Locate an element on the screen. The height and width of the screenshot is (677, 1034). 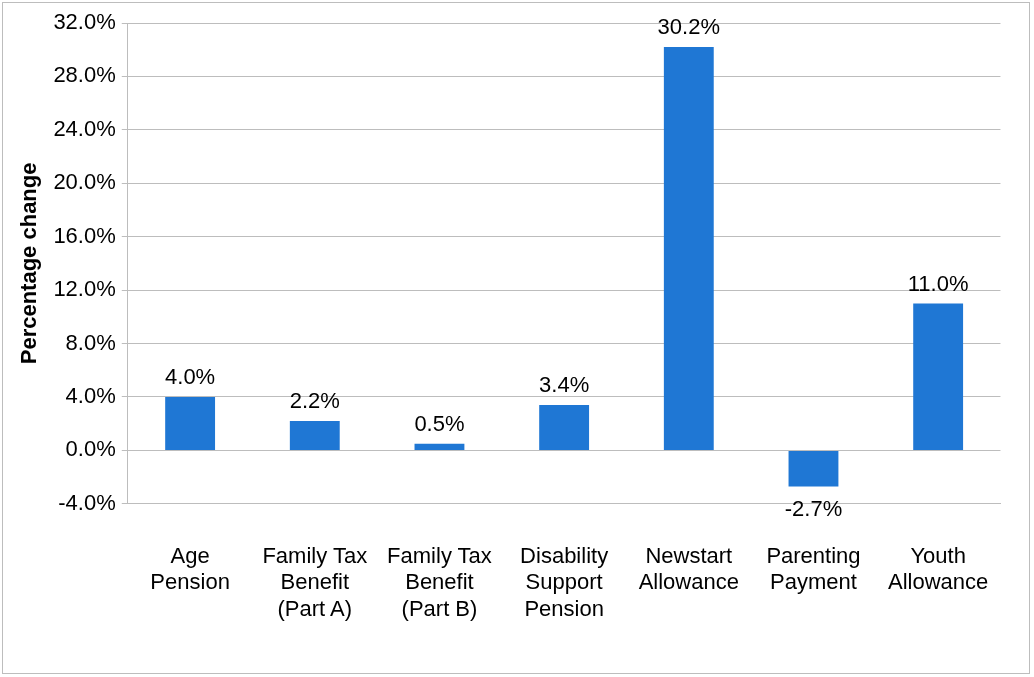
data-label: -2.7% is located at coordinates (813, 508).